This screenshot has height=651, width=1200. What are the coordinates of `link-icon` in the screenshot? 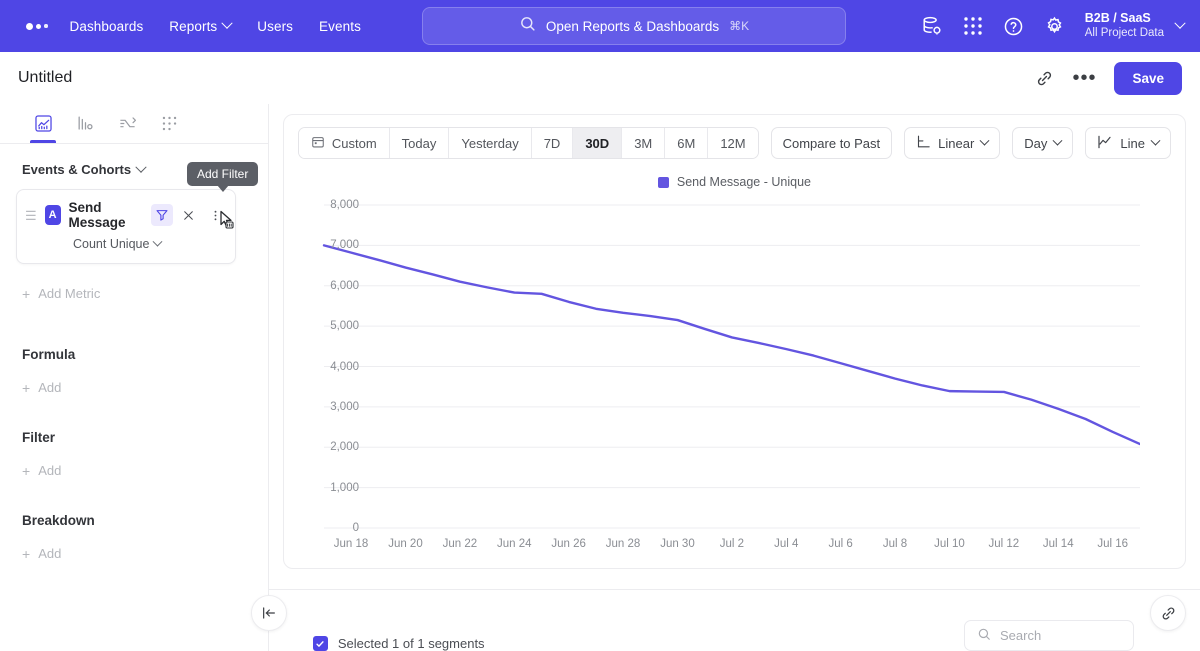 It's located at (1044, 78).